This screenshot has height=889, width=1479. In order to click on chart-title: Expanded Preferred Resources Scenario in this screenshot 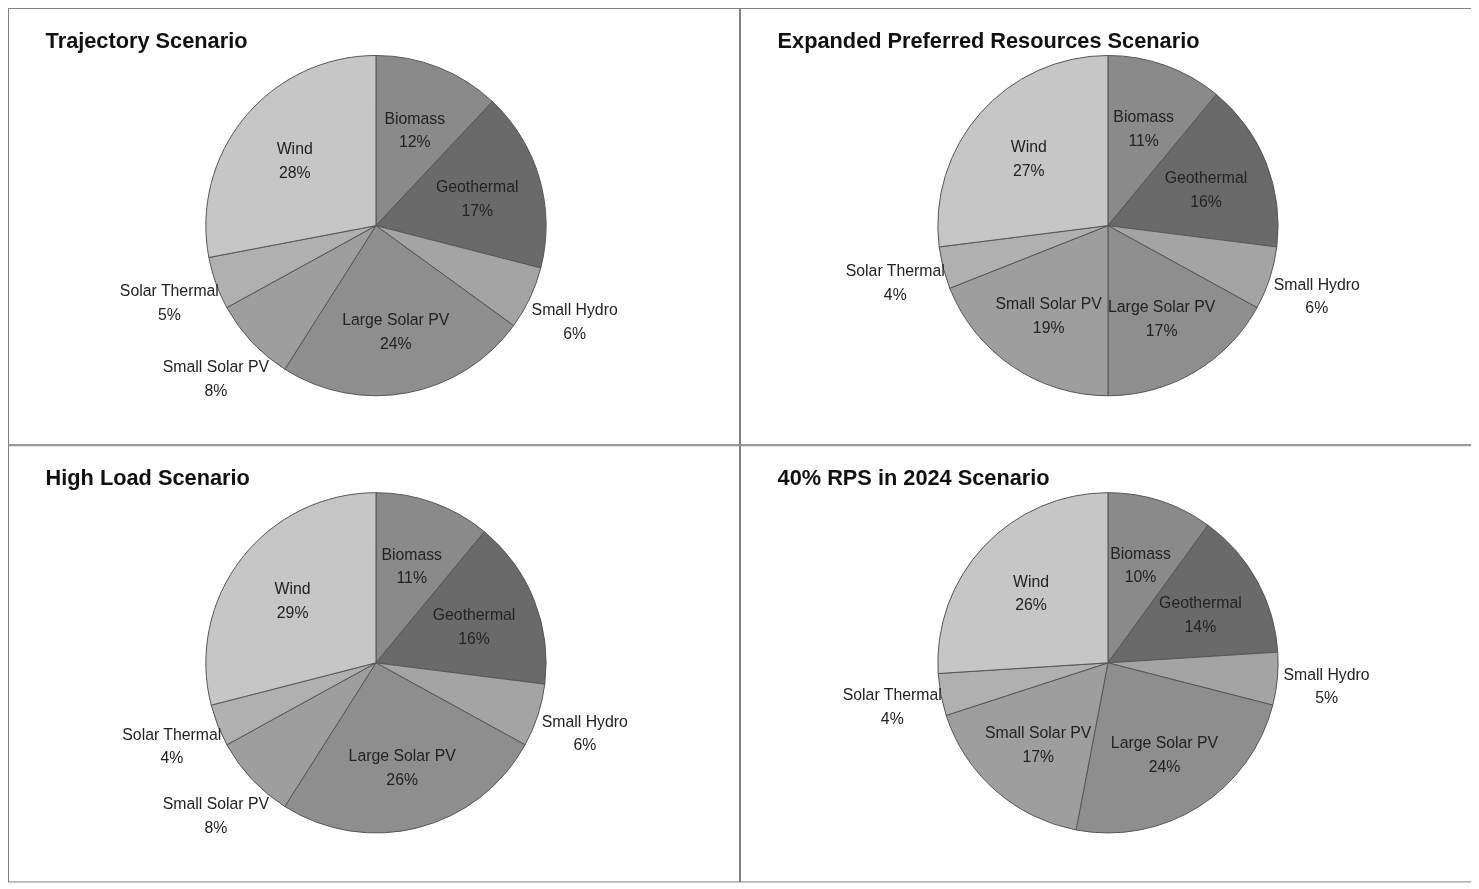, I will do `click(988, 40)`.